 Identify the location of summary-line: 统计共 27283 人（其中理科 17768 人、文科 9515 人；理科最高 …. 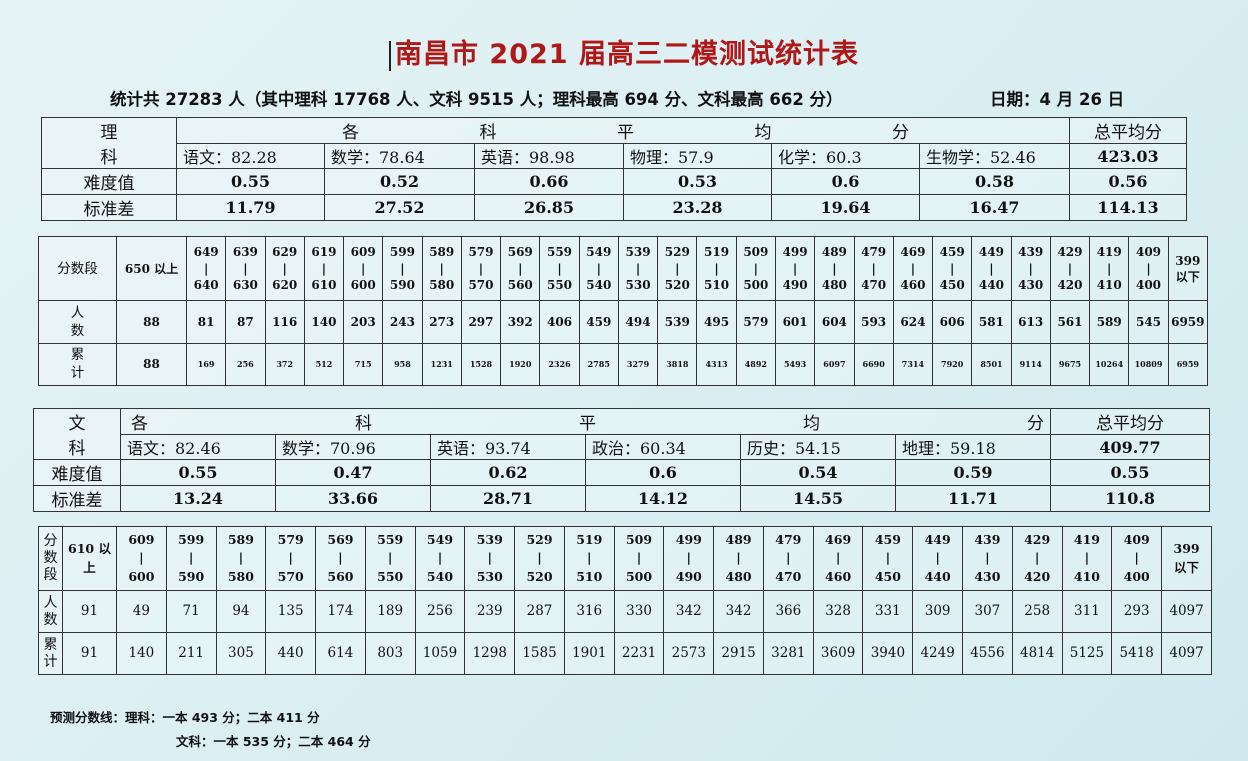
(476, 99).